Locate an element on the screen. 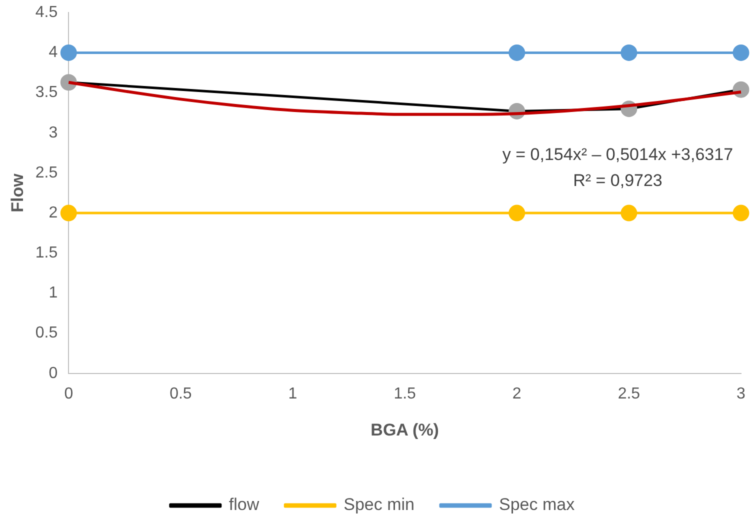 Image resolution: width=753 pixels, height=526 pixels. y-tick-label: 3.5 is located at coordinates (46, 93).